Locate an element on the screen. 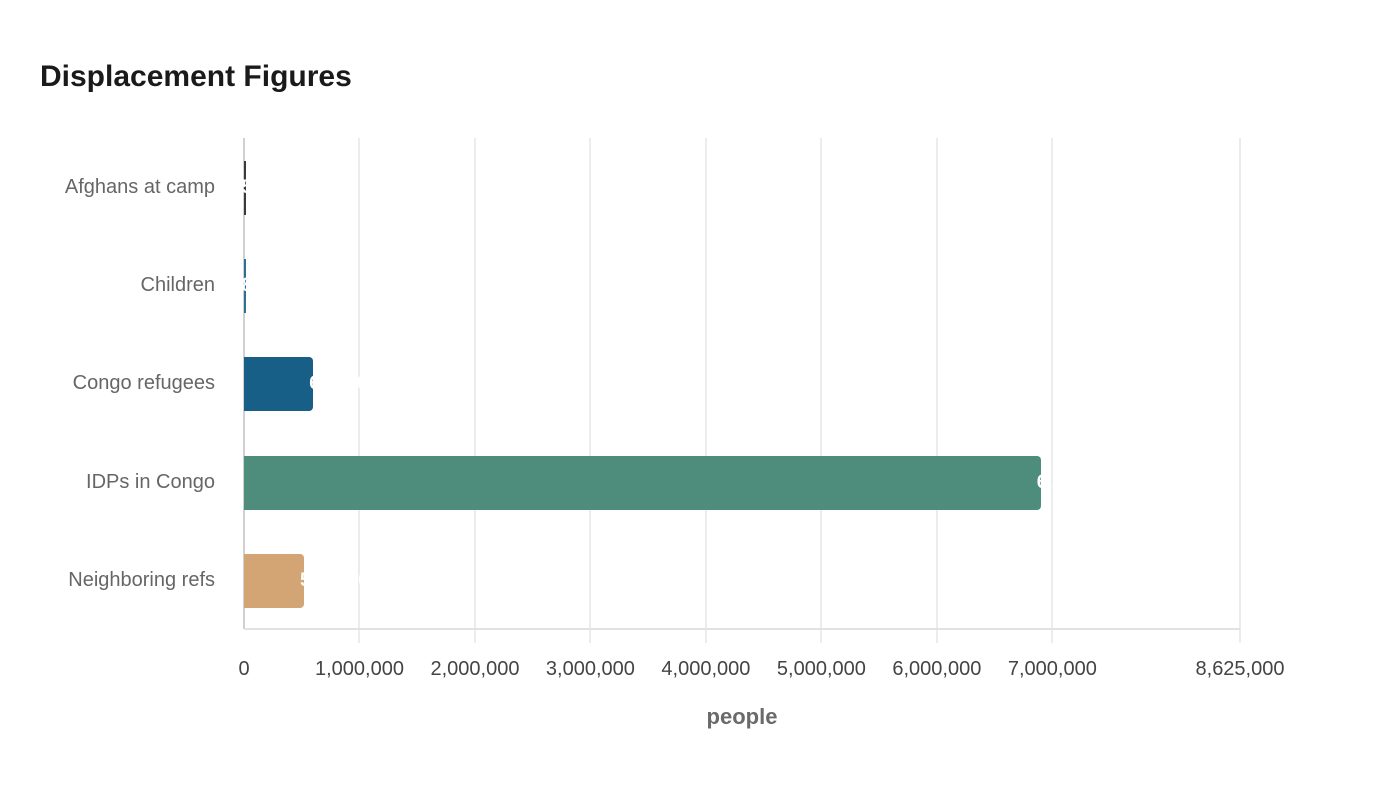  category-label: Neighboring refs is located at coordinates (141, 579).